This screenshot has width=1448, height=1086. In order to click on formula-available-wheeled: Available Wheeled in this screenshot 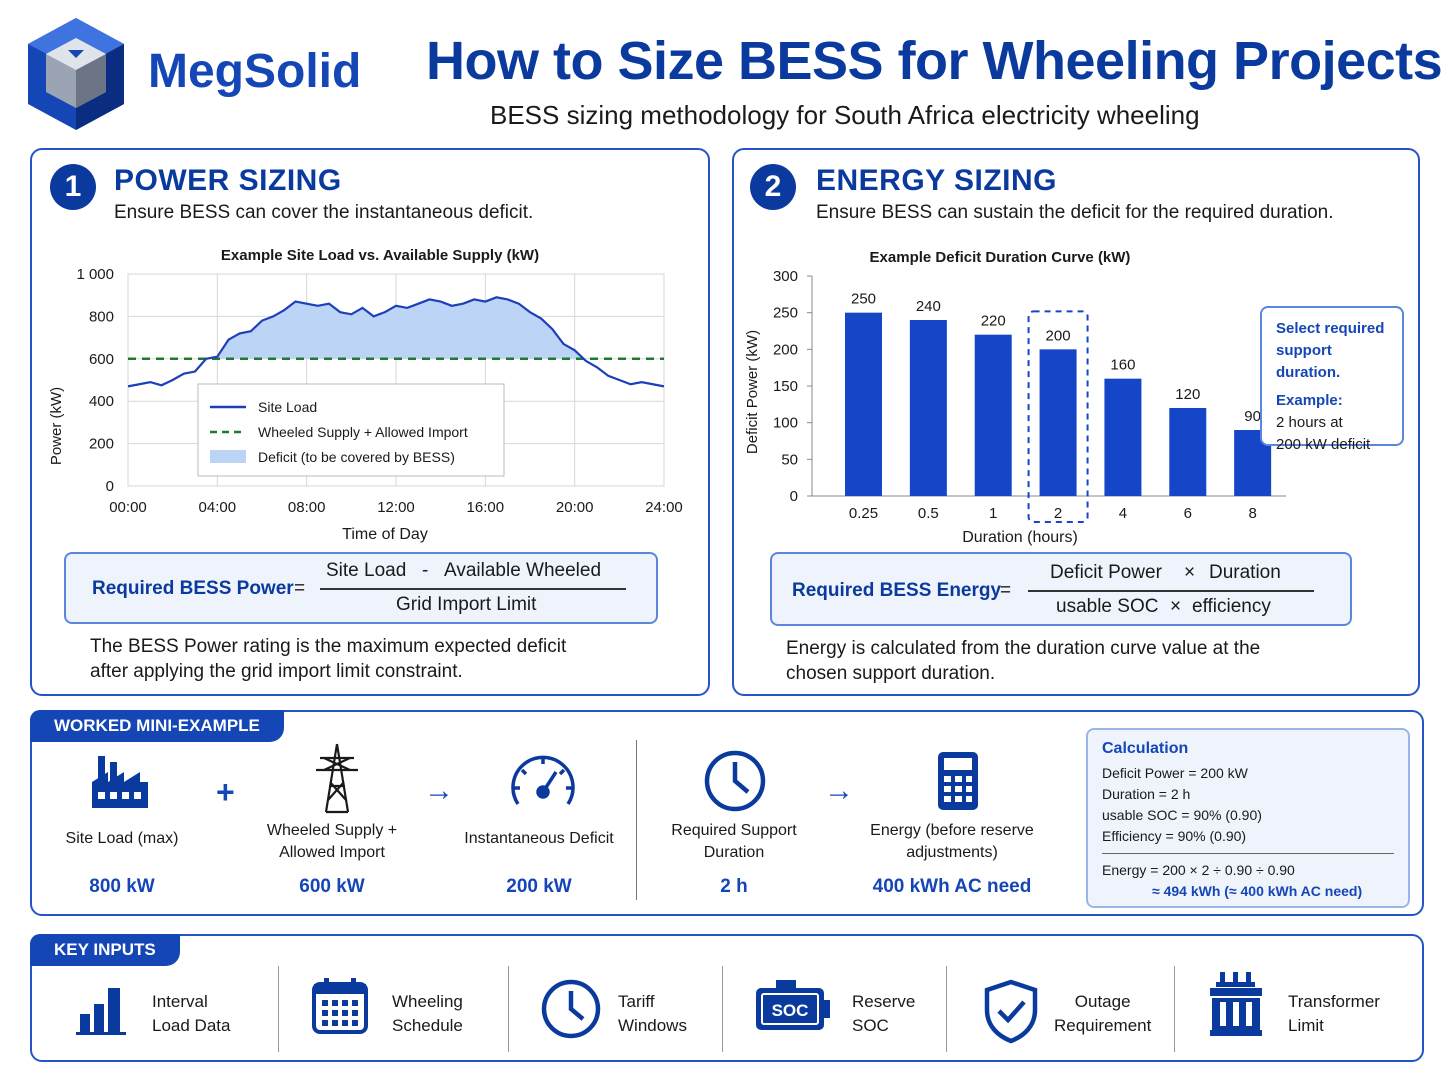, I will do `click(523, 570)`.